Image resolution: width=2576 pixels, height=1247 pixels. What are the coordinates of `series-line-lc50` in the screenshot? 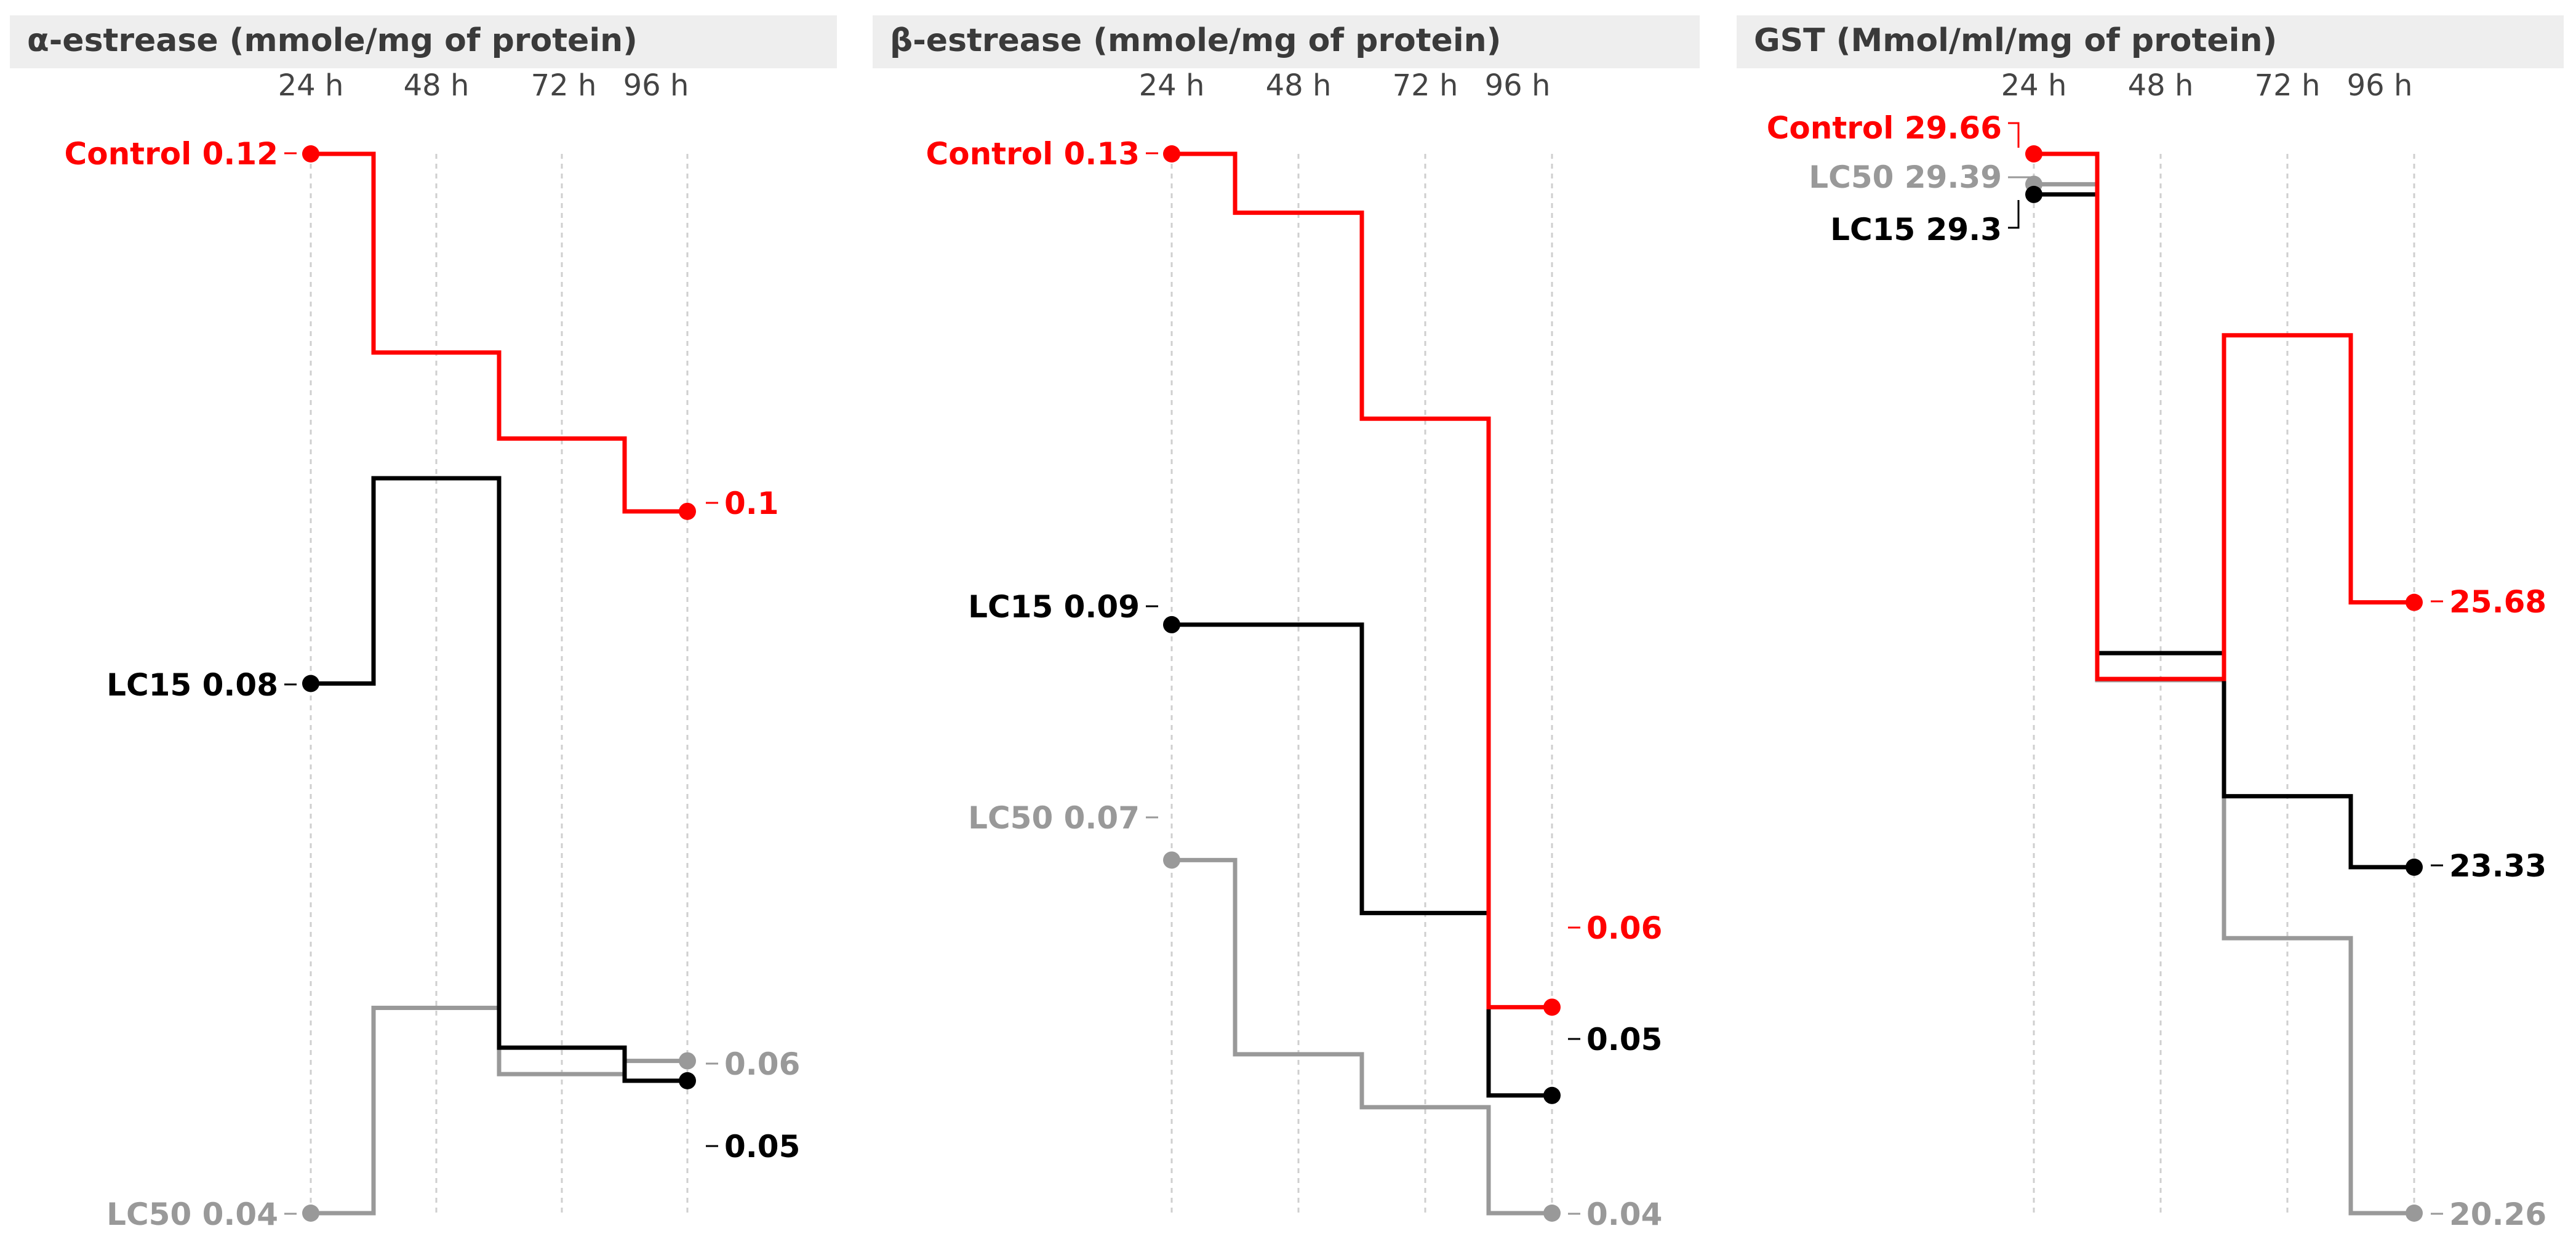 It's located at (1362, 1036).